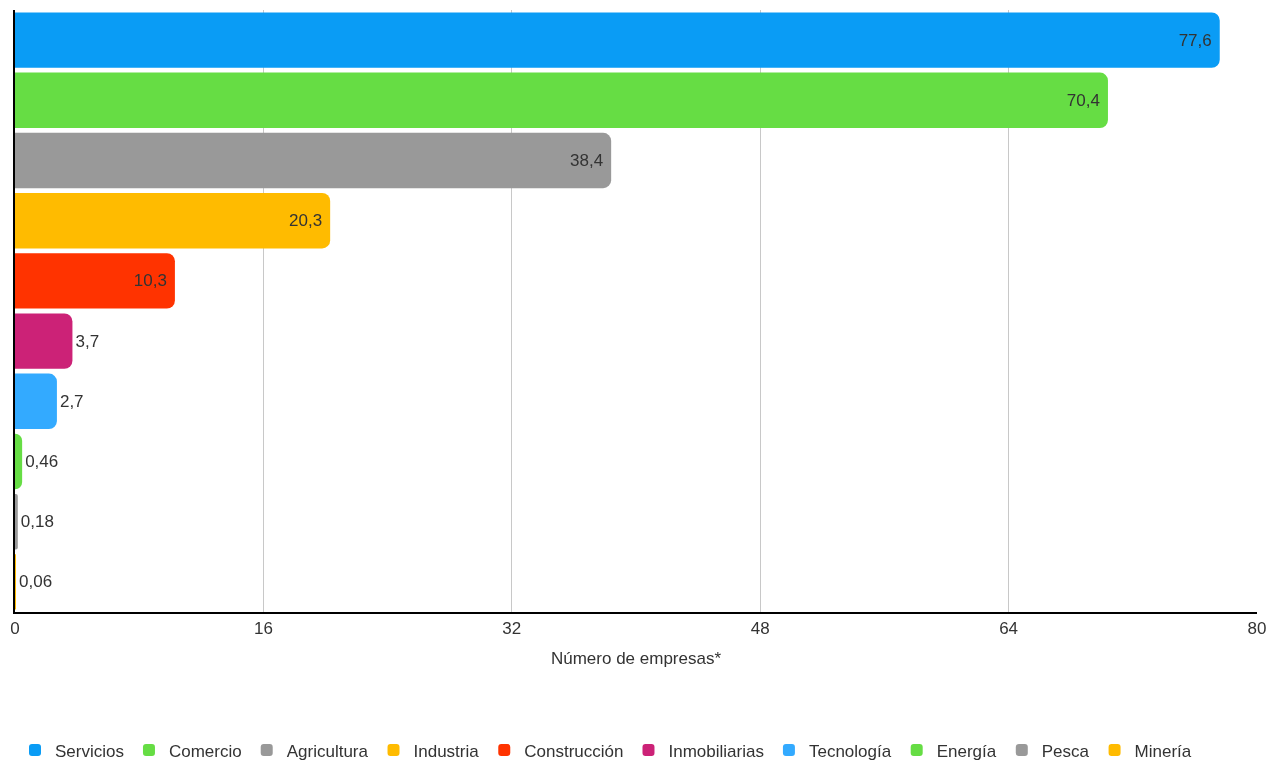  I want to click on x-tick-label: 80, so click(1257, 629).